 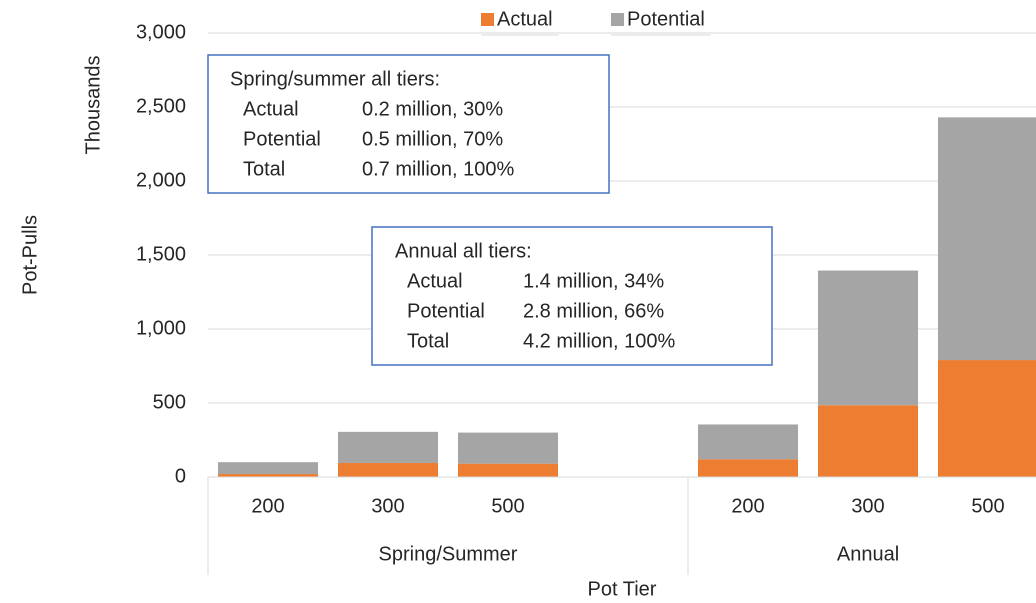 I want to click on x-axis-title: Pot Tier, so click(x=622, y=589).